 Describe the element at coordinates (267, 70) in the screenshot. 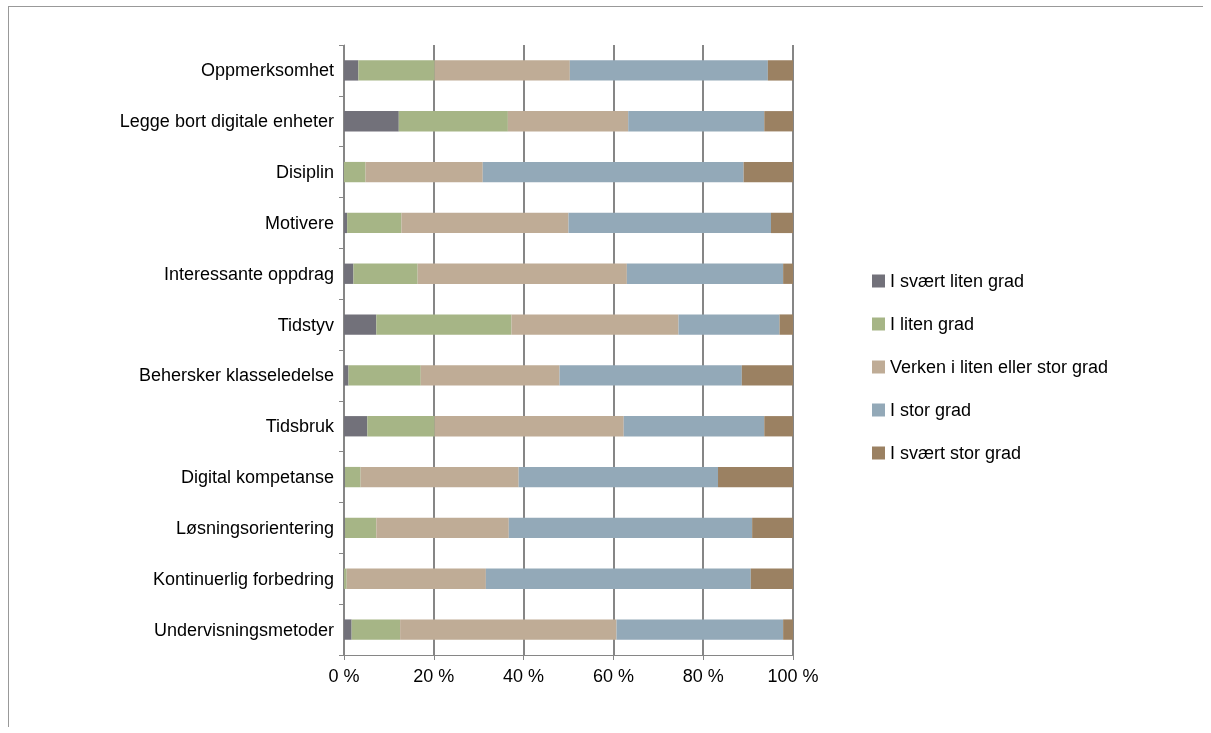

I see `y-tick-label: Oppmerksomhet` at that location.